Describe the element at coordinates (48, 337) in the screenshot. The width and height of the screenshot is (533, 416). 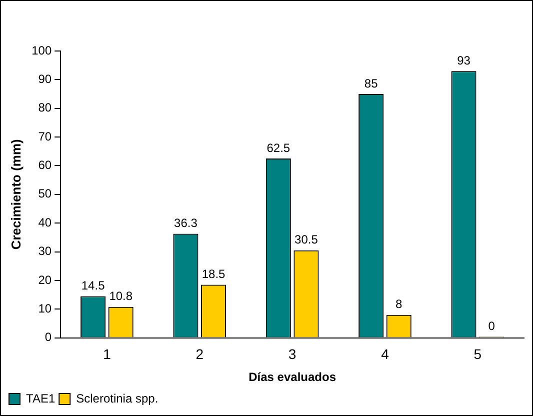
I see `y-tick-label: 0` at that location.